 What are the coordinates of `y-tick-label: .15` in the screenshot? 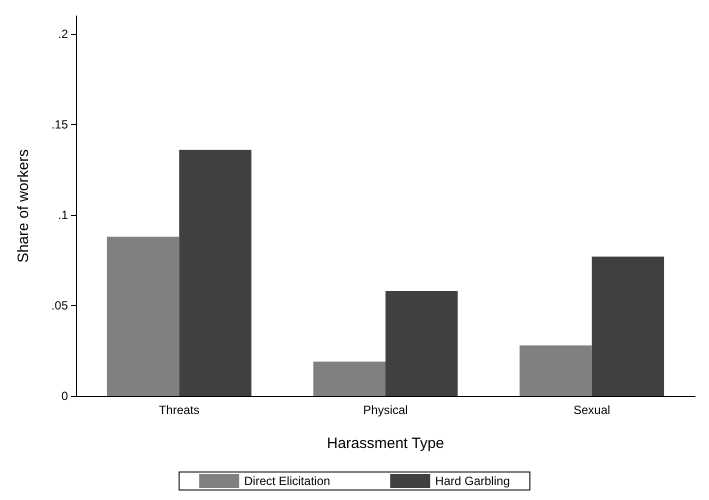 It's located at (59, 125).